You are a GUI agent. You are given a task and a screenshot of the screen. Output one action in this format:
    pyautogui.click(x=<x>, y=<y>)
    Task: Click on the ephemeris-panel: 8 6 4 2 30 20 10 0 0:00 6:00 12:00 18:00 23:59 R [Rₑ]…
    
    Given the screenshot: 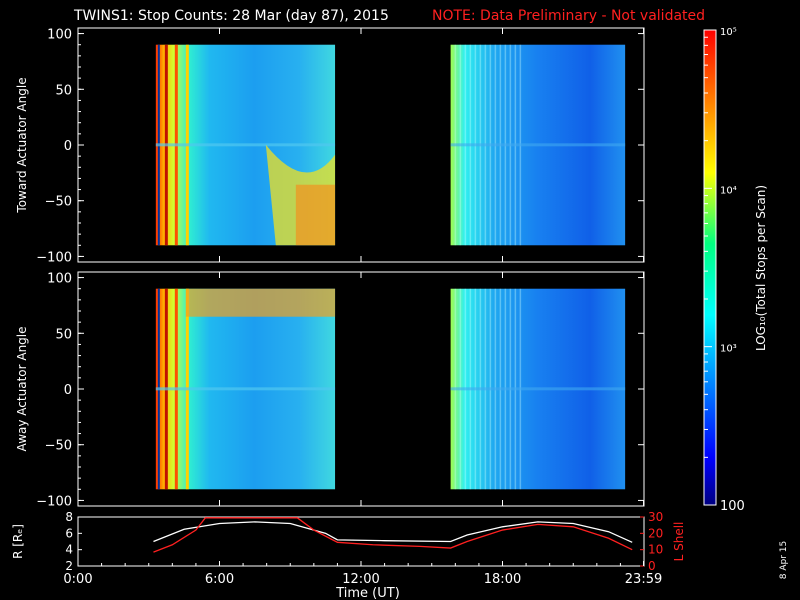 What is the action you would take?
    pyautogui.click(x=348, y=548)
    